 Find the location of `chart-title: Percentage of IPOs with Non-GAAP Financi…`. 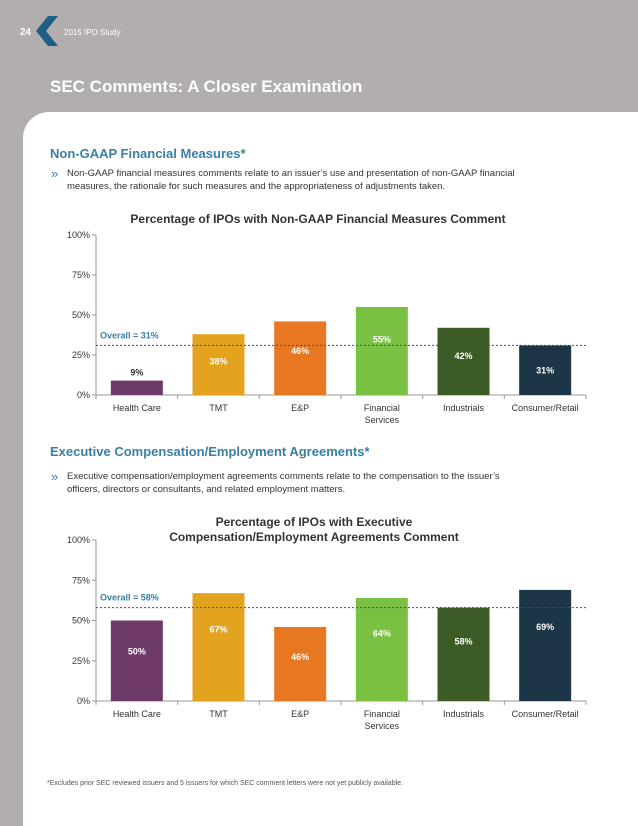

chart-title: Percentage of IPOs with Non-GAAP Financi… is located at coordinates (317, 219).